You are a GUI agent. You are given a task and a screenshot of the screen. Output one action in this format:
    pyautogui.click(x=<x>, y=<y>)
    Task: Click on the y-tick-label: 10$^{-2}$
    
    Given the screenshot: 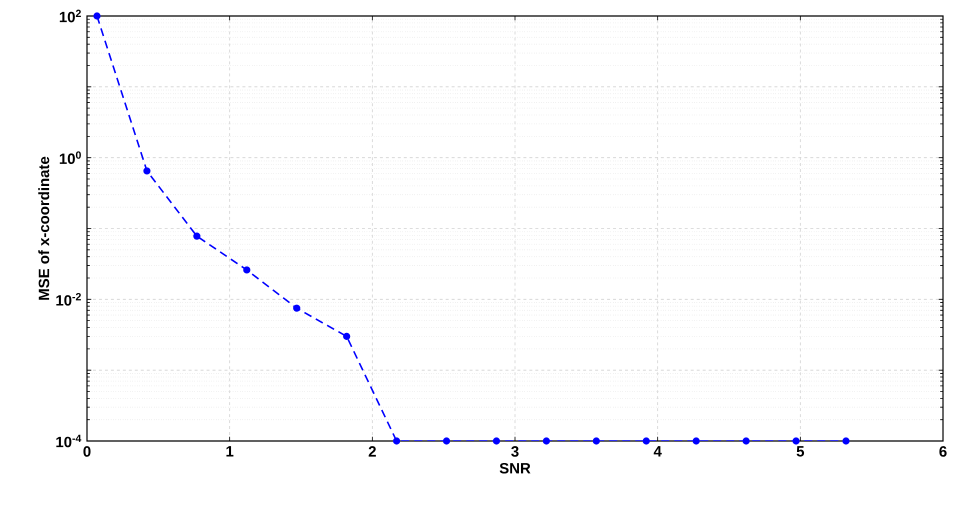 What is the action you would take?
    pyautogui.click(x=68, y=299)
    